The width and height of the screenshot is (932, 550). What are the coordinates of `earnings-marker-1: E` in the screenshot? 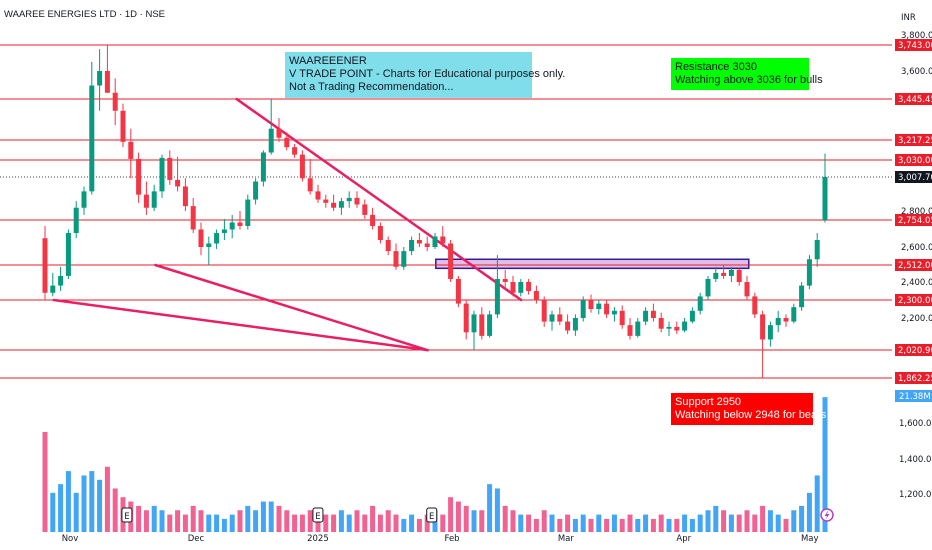 It's located at (318, 515).